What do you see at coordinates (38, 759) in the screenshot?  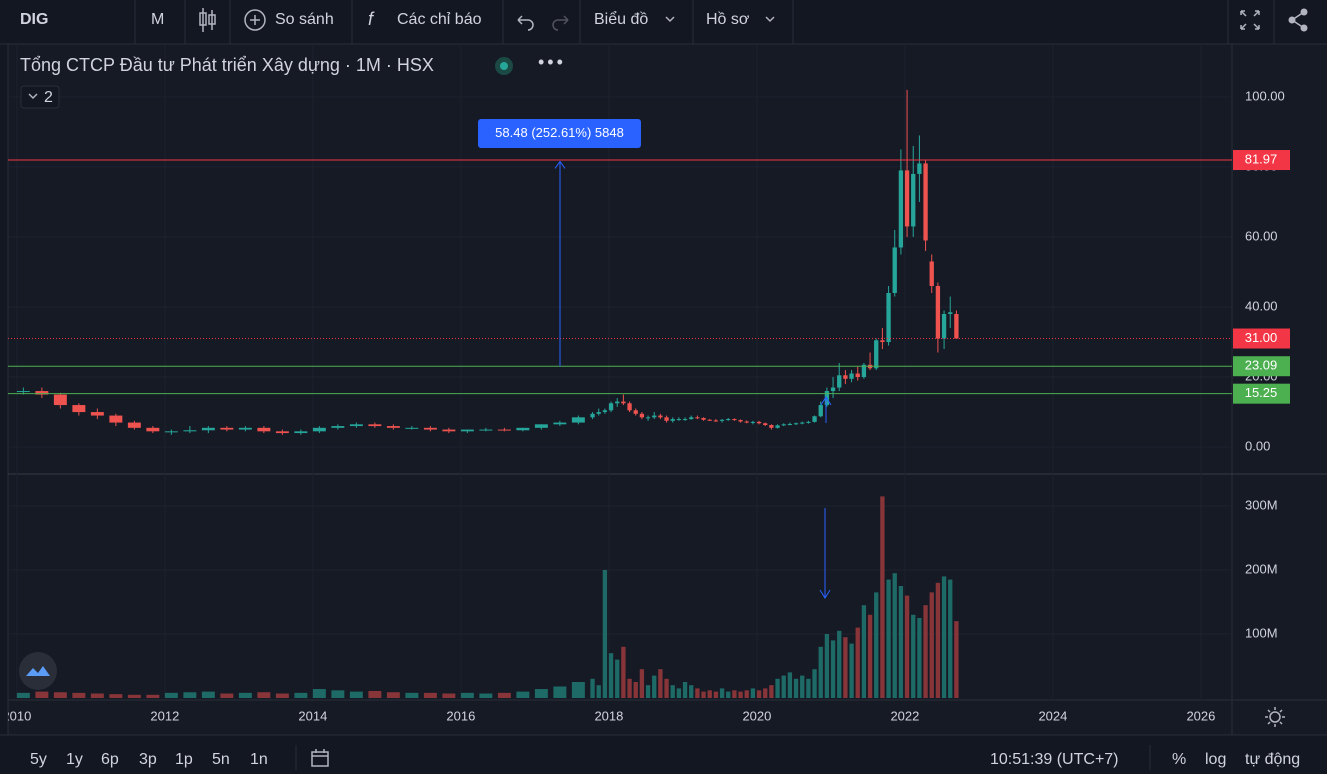 I see `range-button: 5y` at bounding box center [38, 759].